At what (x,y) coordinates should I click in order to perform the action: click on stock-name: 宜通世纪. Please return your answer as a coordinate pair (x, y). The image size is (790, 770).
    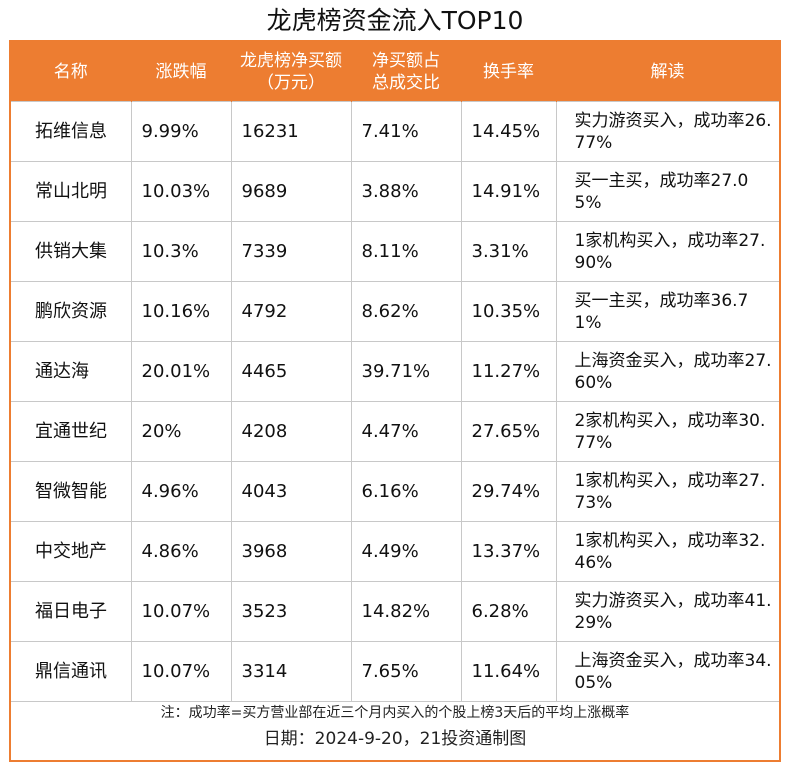
    Looking at the image, I should click on (71, 431).